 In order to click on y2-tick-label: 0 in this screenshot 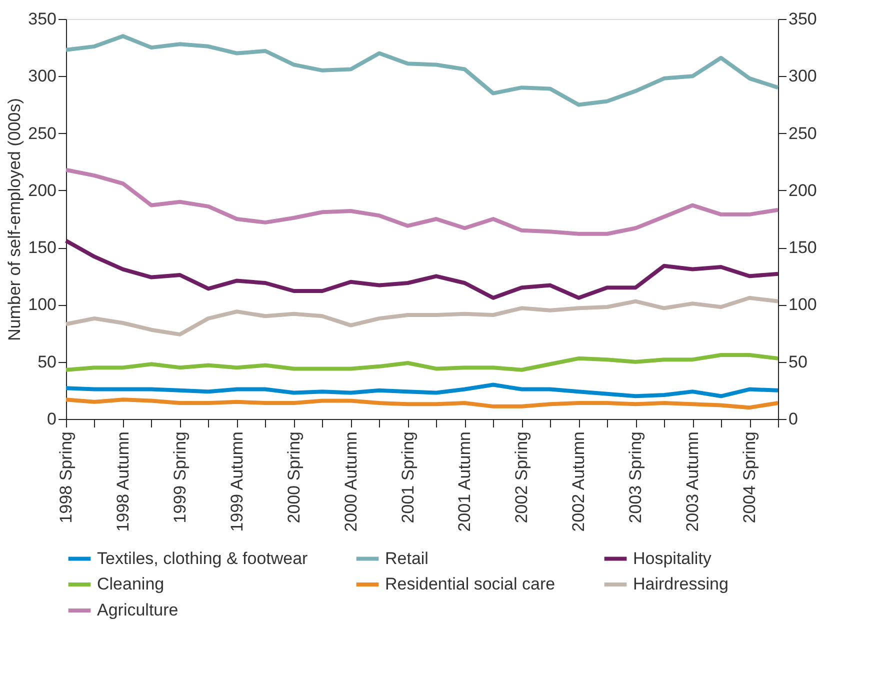, I will do `click(793, 419)`.